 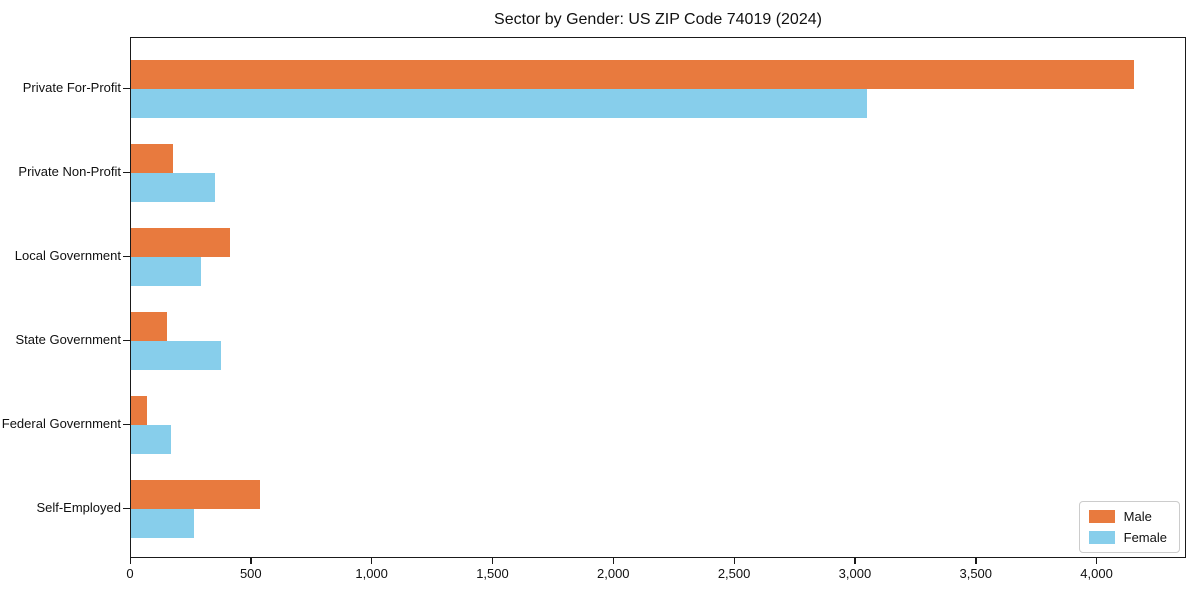 What do you see at coordinates (855, 573) in the screenshot?
I see `x-tick-label: 3,000` at bounding box center [855, 573].